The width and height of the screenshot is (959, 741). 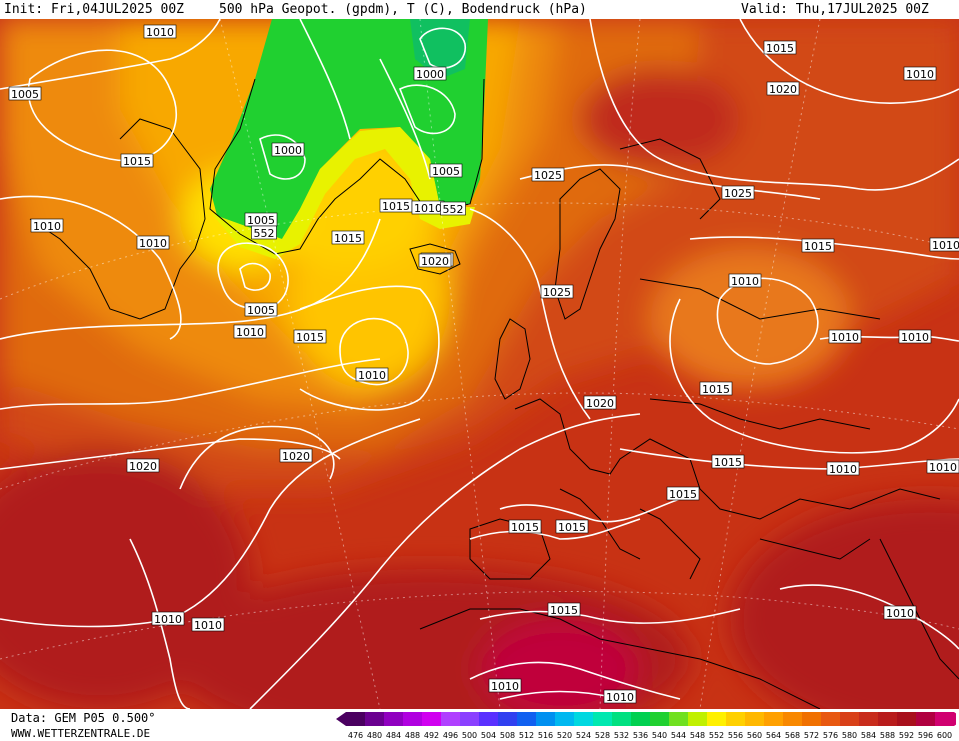 I want to click on data-source: Data: GEM P05 0.500°, so click(x=83, y=718).